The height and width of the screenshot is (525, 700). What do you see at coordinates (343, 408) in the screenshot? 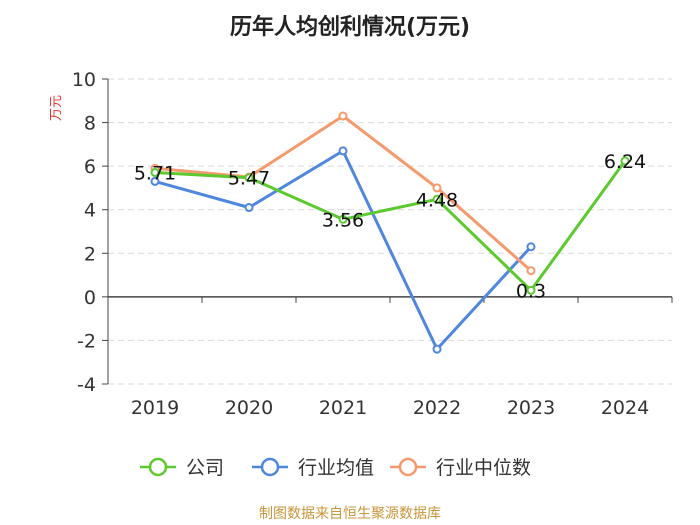
I see `x-tick-label-2: 2021` at bounding box center [343, 408].